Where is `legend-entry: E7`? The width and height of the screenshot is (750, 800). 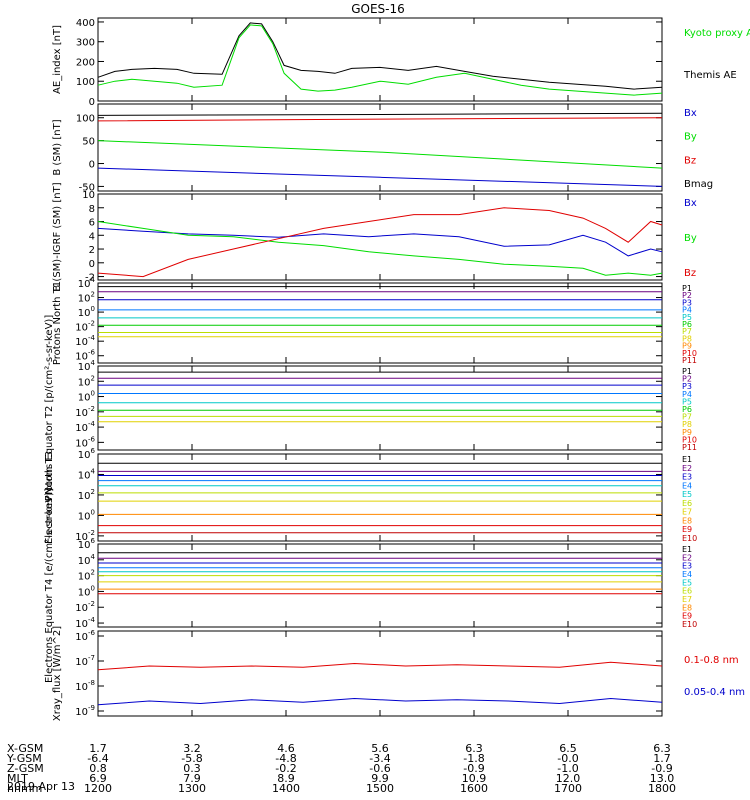 legend-entry: E7 is located at coordinates (687, 512).